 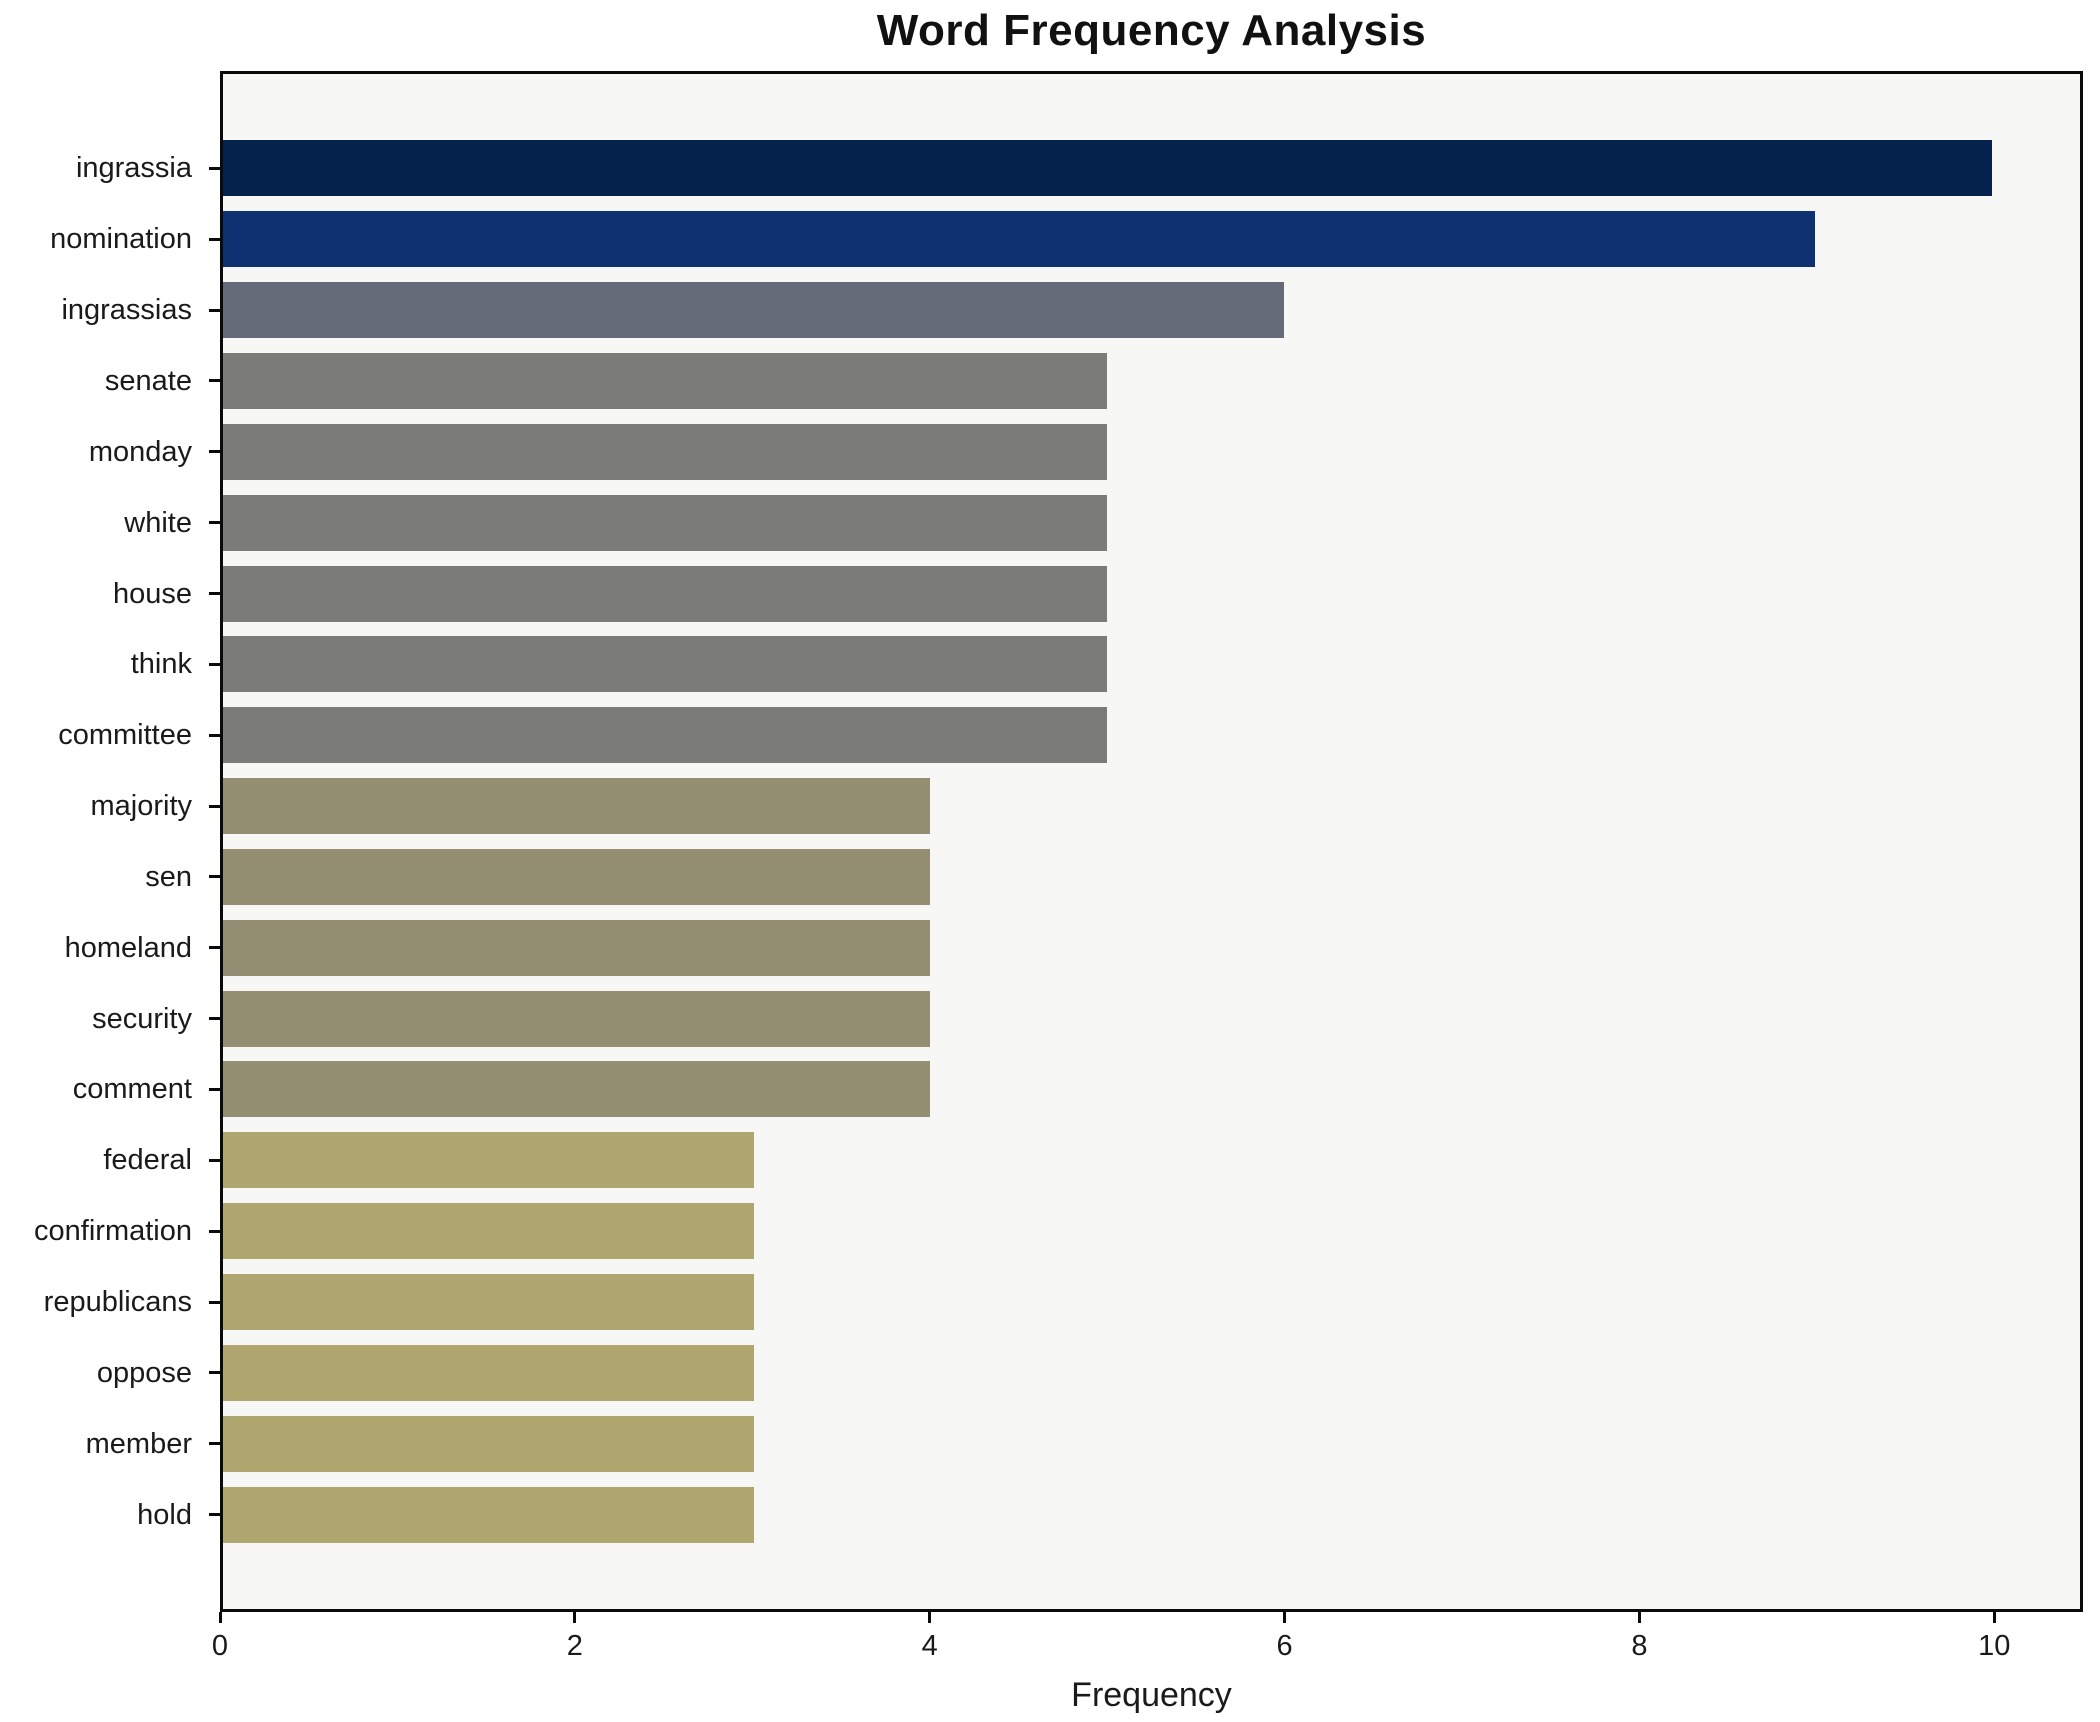 What do you see at coordinates (488, 1443) in the screenshot?
I see `bar-member` at bounding box center [488, 1443].